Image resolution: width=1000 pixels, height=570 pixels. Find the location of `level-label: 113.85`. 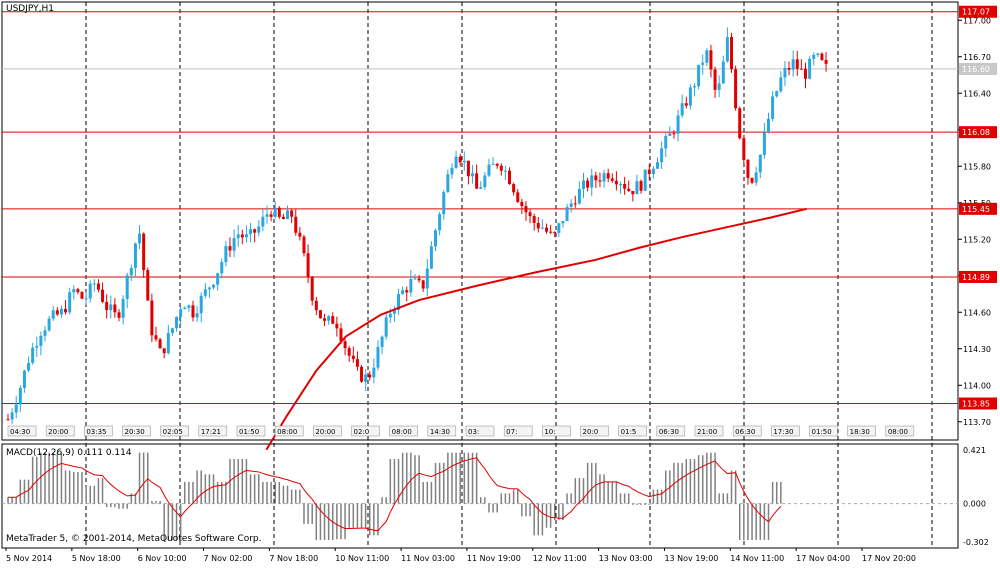

level-label: 113.85 is located at coordinates (976, 404).